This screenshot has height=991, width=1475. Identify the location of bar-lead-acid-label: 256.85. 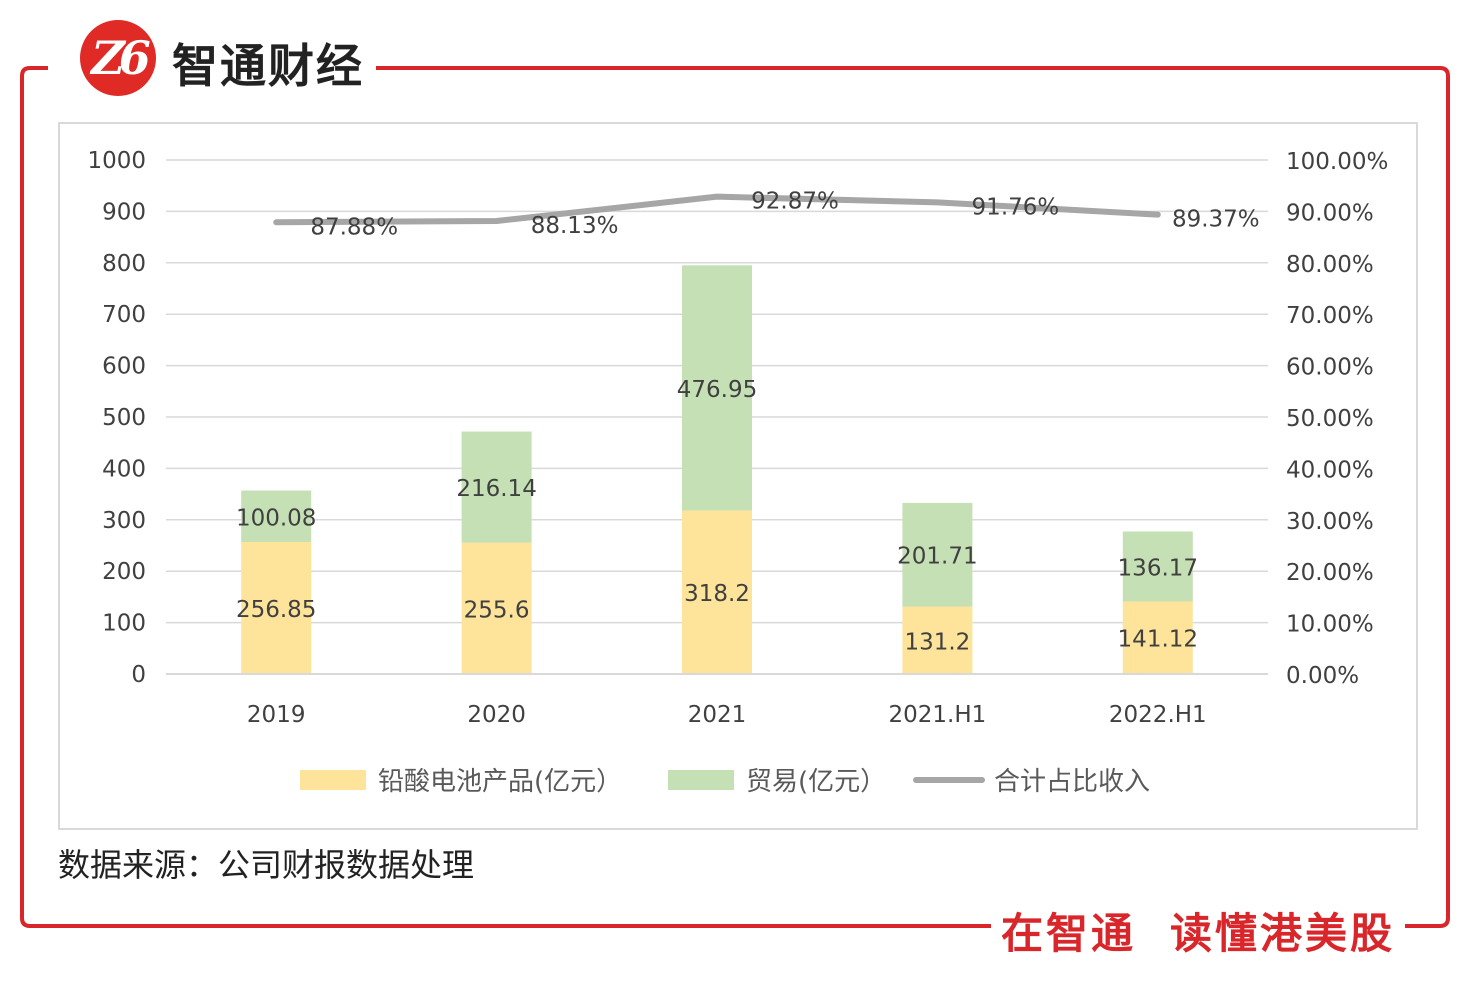
(276, 610).